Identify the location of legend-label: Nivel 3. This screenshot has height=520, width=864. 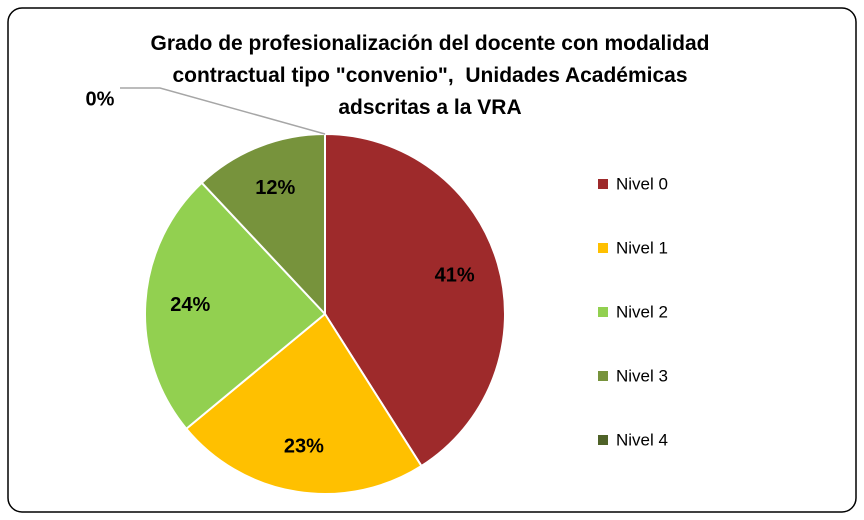
(642, 375).